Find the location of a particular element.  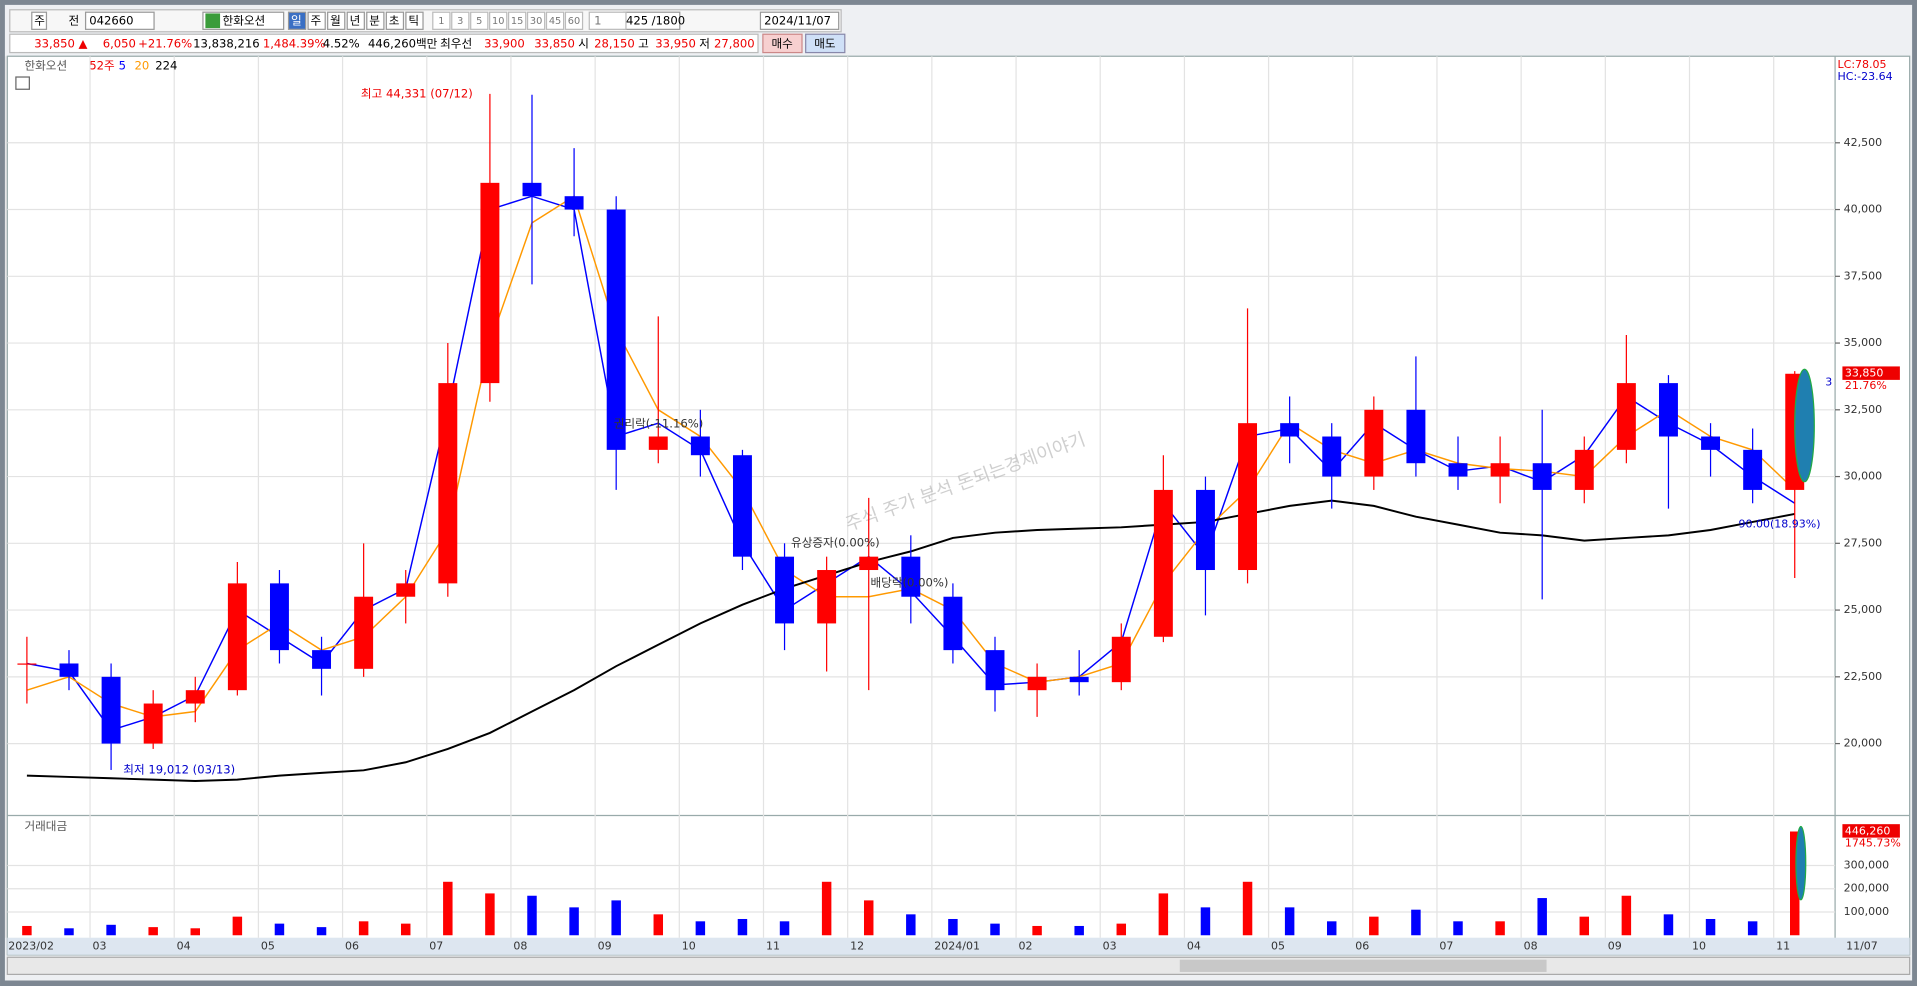

y-tick-label: 200,000 is located at coordinates (1867, 888).